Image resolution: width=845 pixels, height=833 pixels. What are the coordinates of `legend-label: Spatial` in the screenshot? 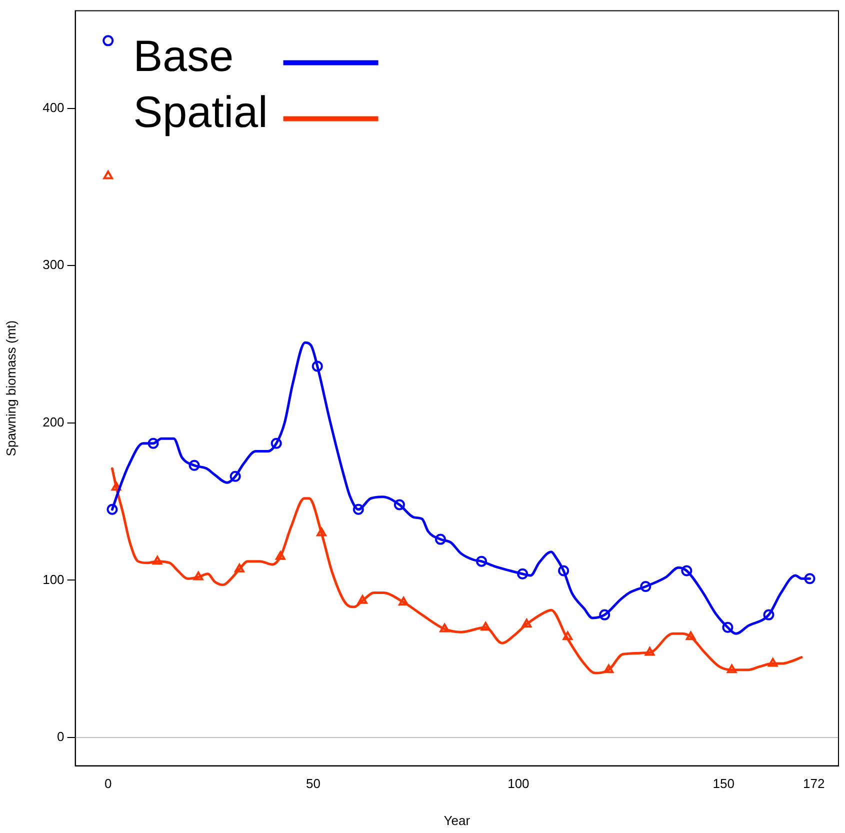 It's located at (200, 112).